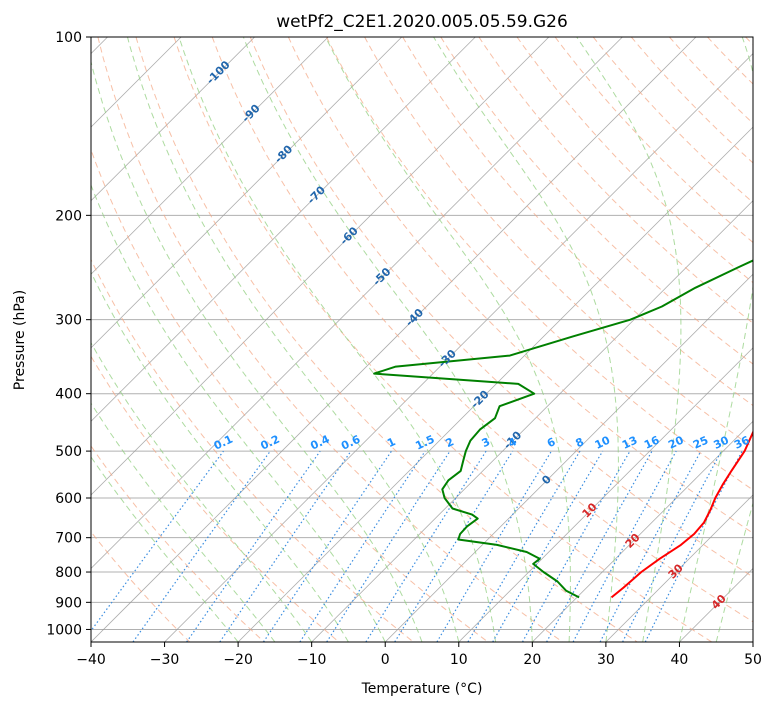  Describe the element at coordinates (68, 539) in the screenshot. I see `y-tick-label: 700` at that location.